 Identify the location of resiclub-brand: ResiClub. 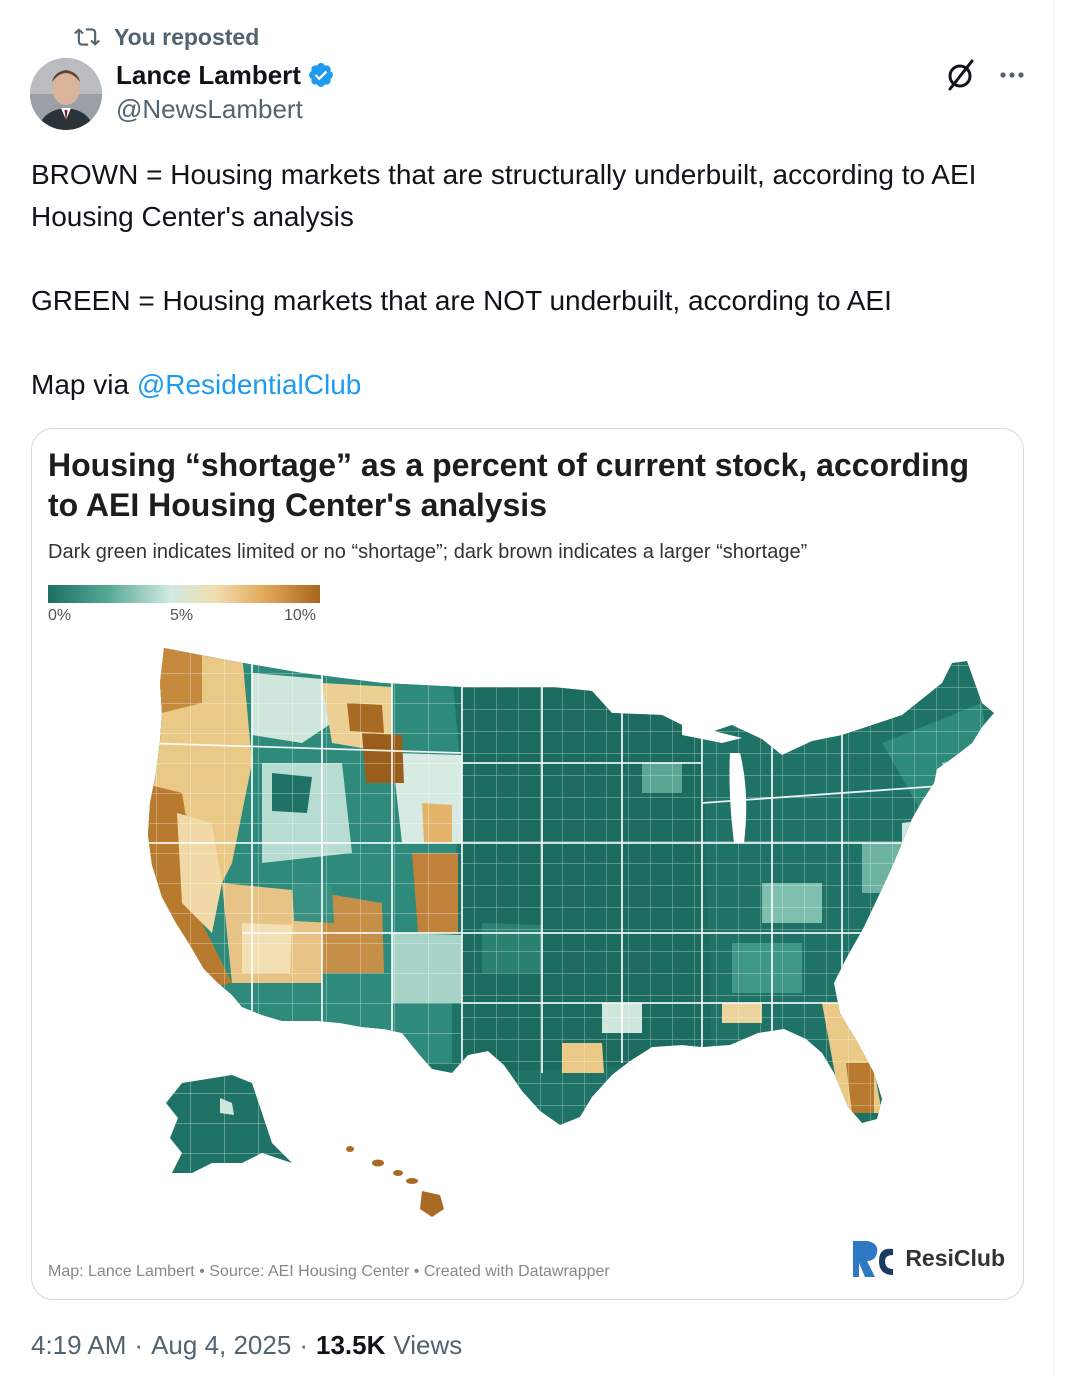
(927, 1258).